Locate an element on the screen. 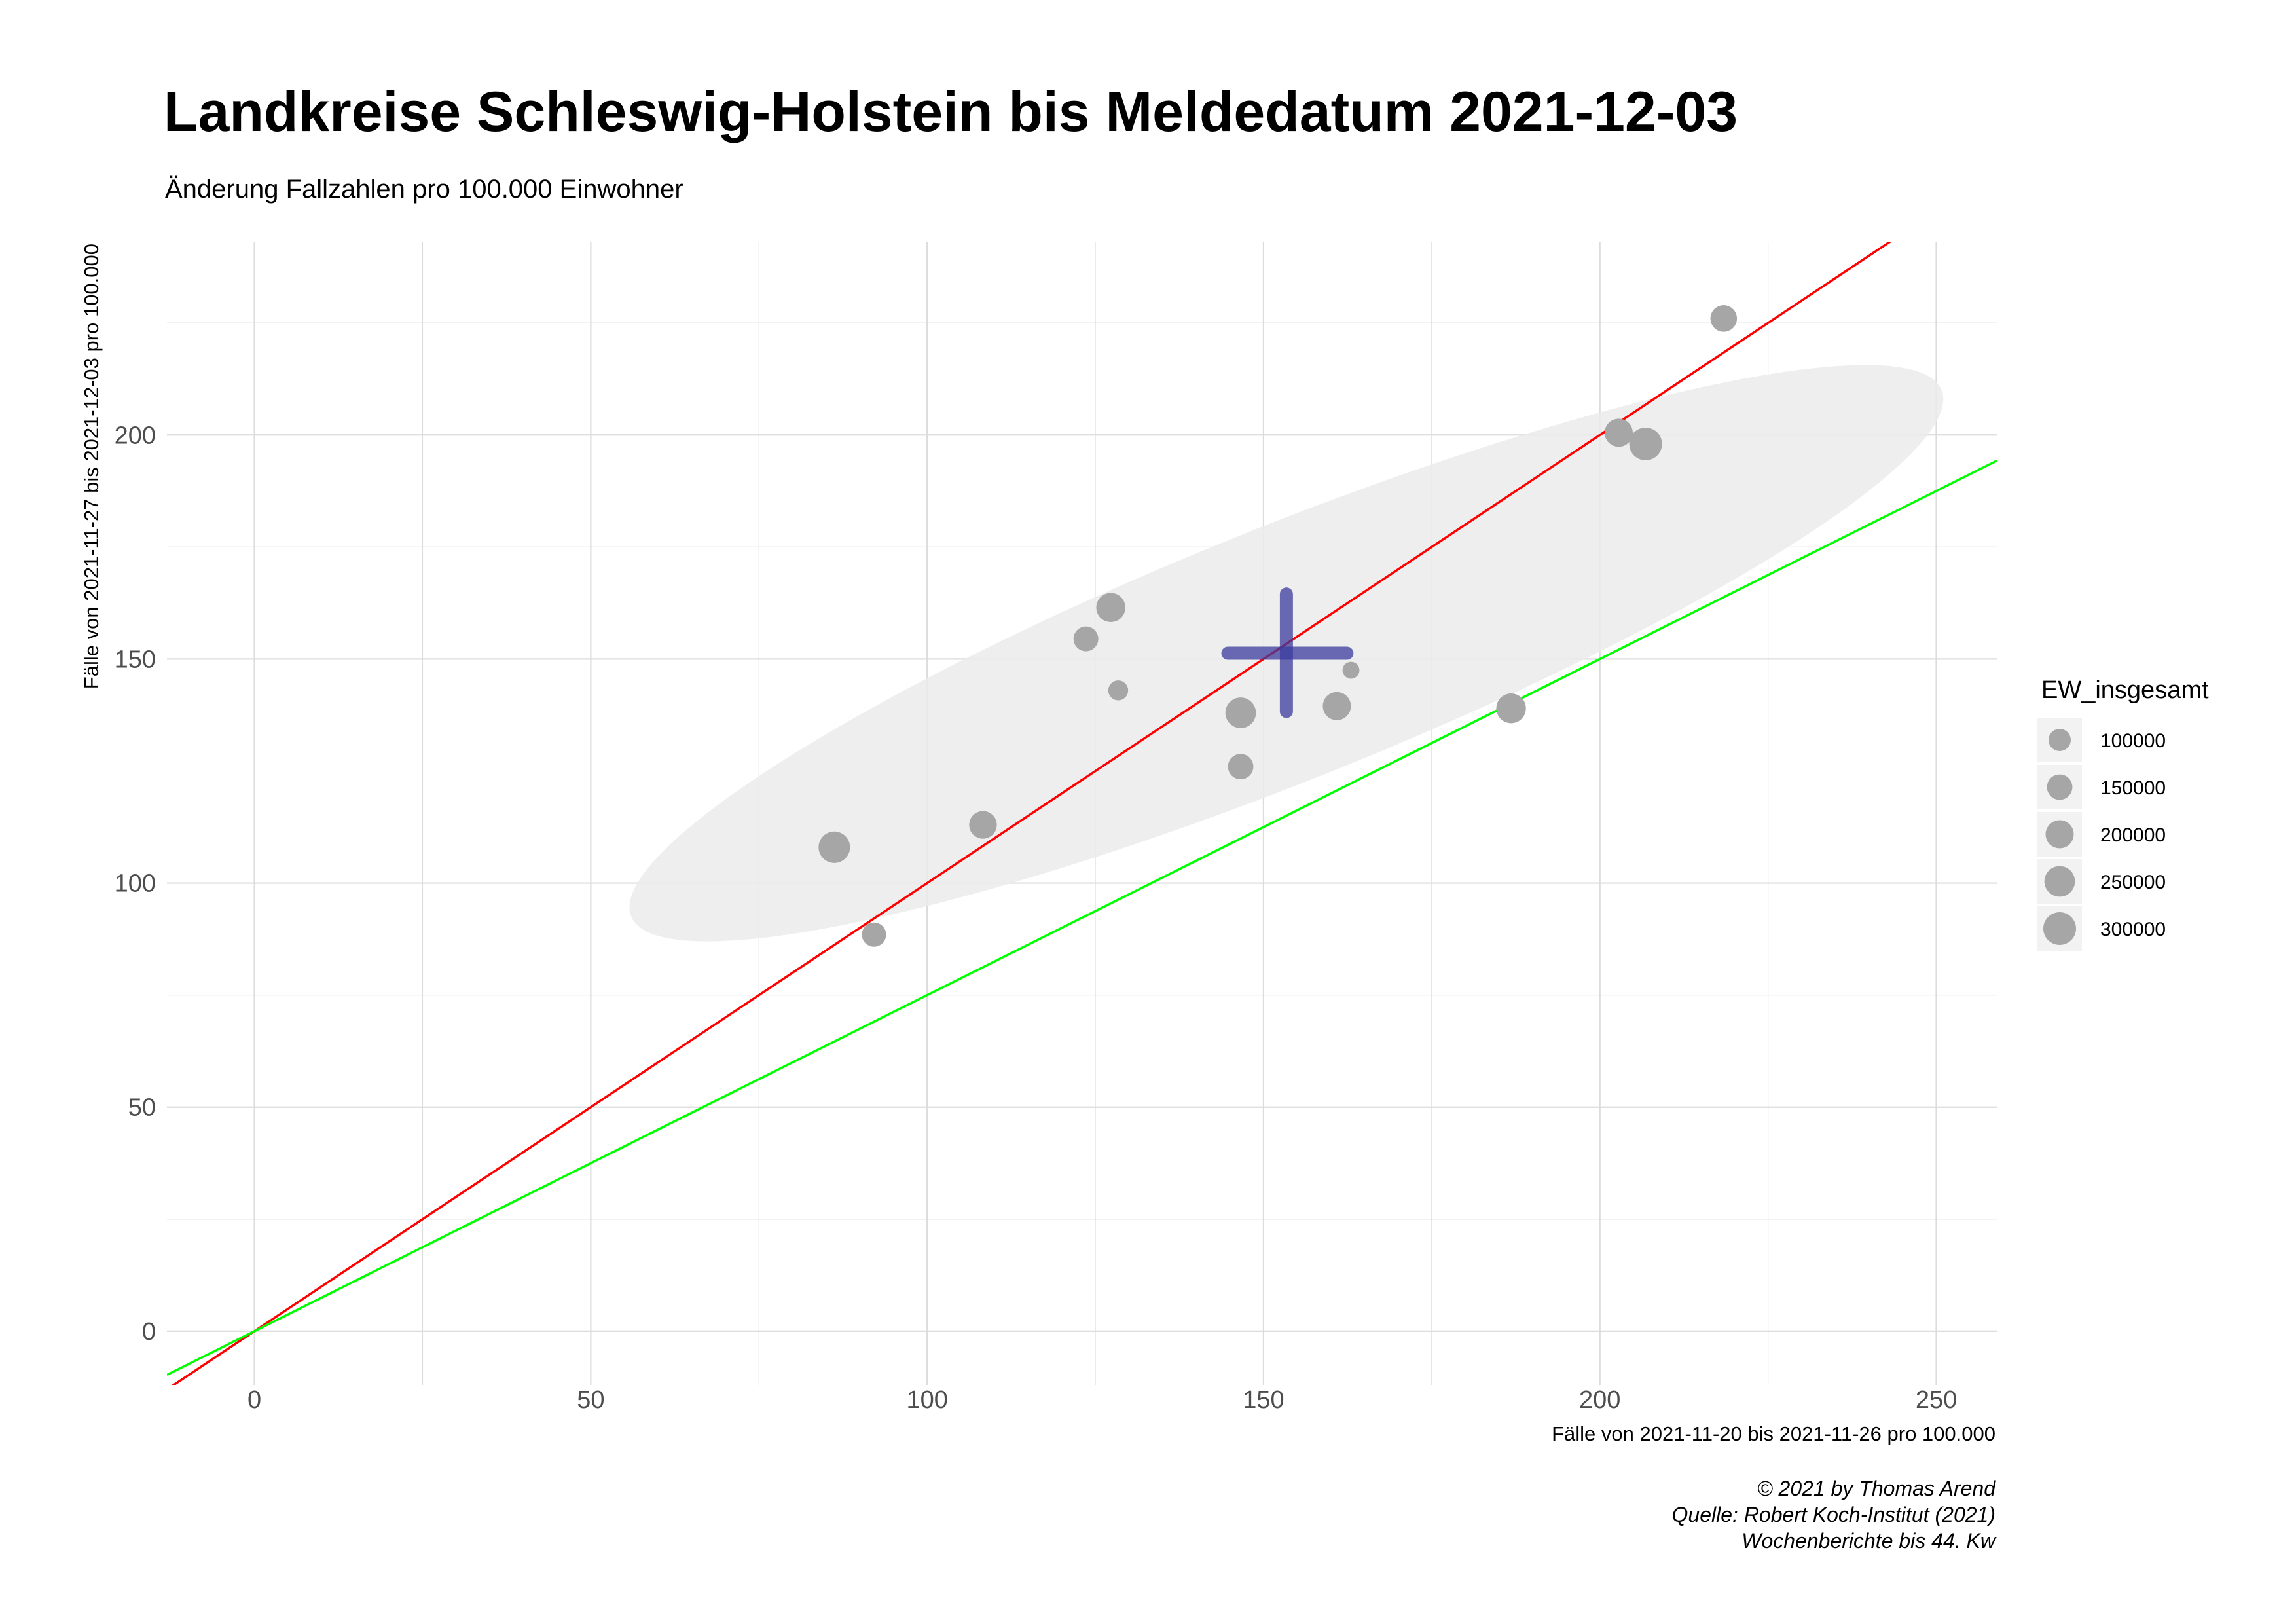  legend-label: 200000 is located at coordinates (2133, 835).